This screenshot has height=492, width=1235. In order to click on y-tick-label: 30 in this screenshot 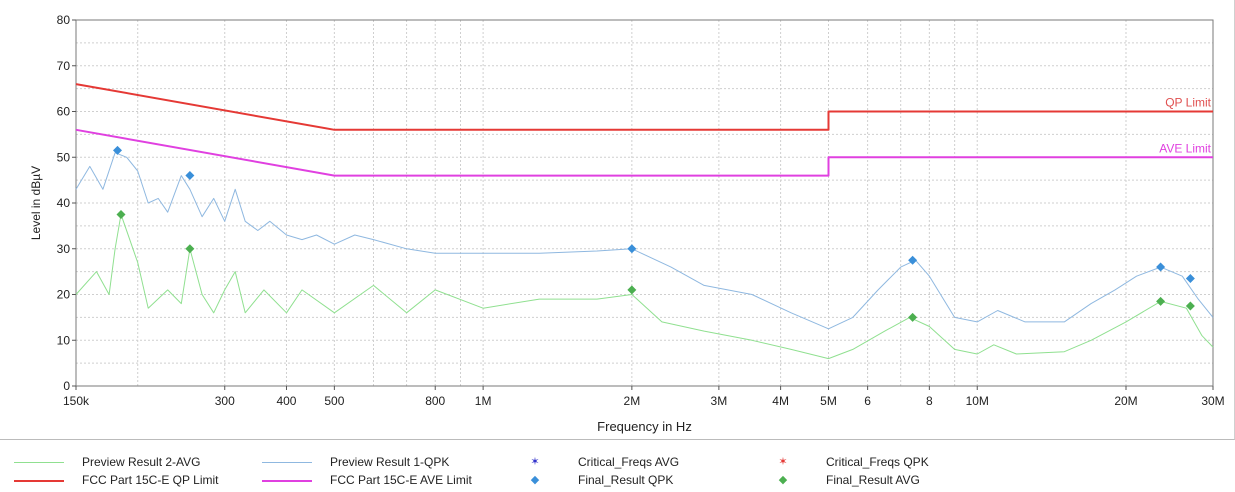, I will do `click(64, 249)`.